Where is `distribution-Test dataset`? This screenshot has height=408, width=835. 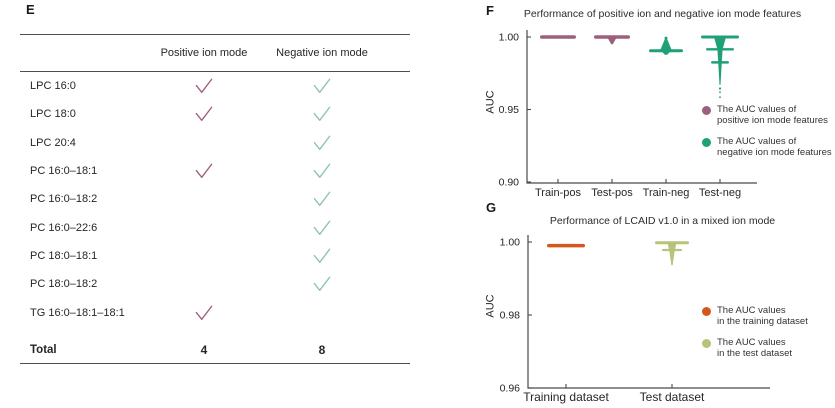
distribution-Test dataset is located at coordinates (672, 253).